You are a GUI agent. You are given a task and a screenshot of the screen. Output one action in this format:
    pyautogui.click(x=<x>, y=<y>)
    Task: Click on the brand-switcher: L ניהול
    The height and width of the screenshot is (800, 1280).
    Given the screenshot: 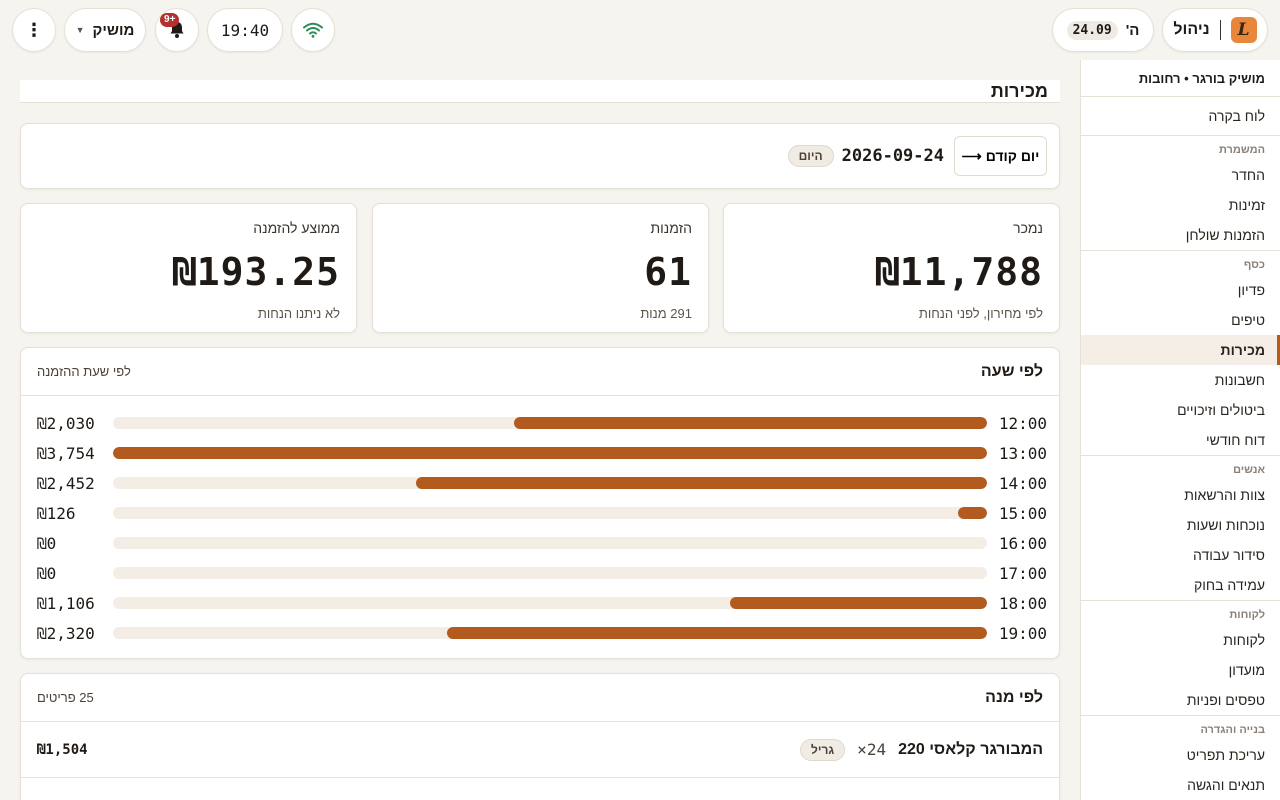 What is the action you would take?
    pyautogui.click(x=1215, y=30)
    